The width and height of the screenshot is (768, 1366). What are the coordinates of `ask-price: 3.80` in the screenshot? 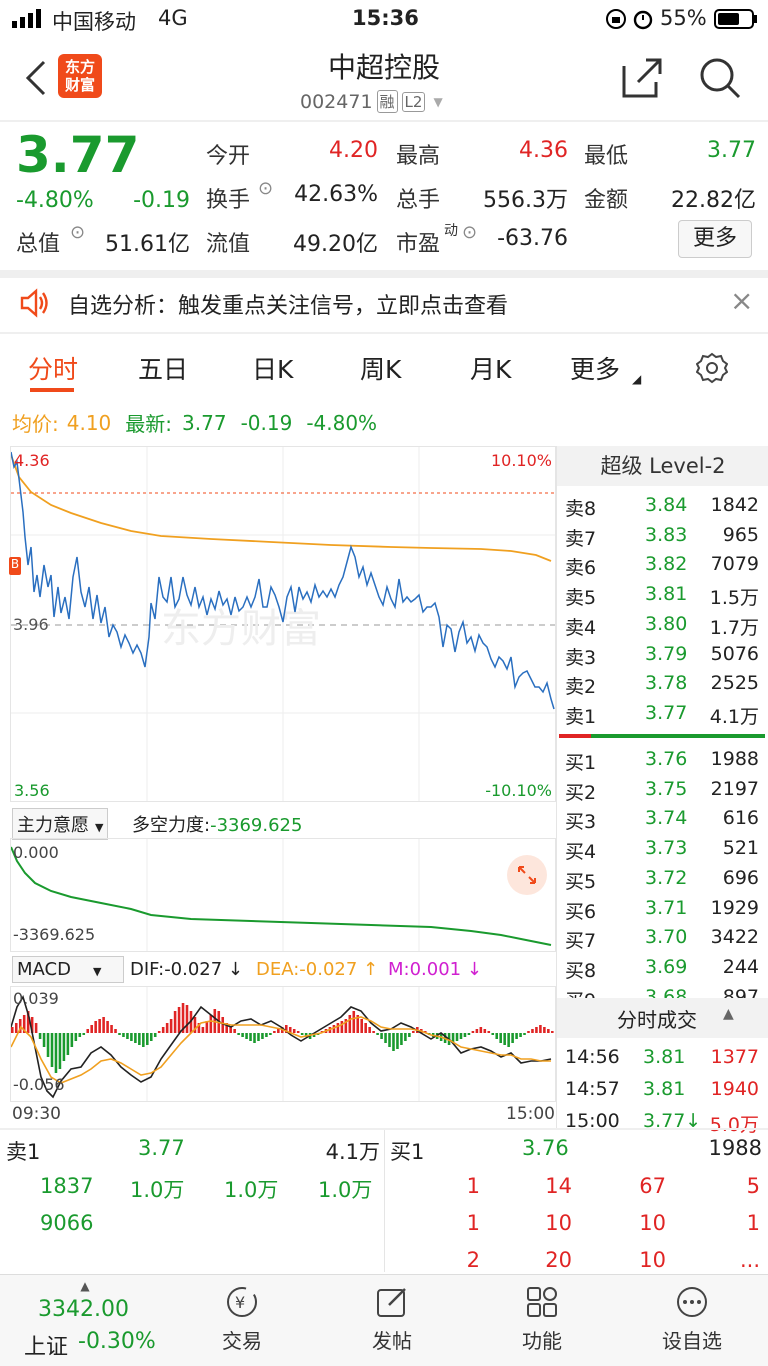 It's located at (666, 623).